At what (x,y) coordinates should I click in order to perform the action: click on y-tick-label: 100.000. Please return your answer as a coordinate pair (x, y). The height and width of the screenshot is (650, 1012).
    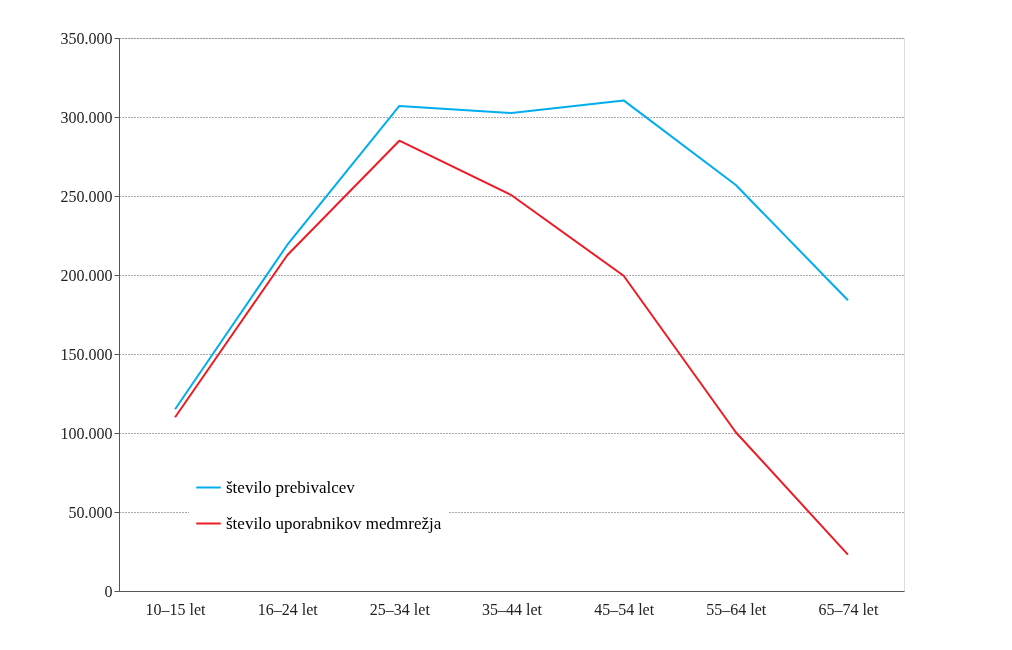
    Looking at the image, I should click on (86, 433).